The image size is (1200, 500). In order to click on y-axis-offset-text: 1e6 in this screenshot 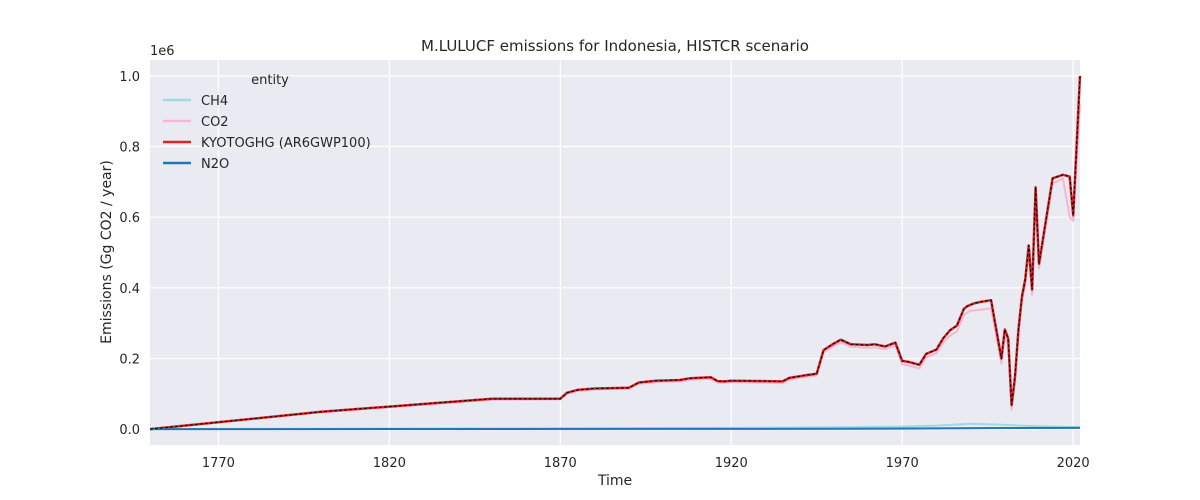, I will do `click(162, 51)`.